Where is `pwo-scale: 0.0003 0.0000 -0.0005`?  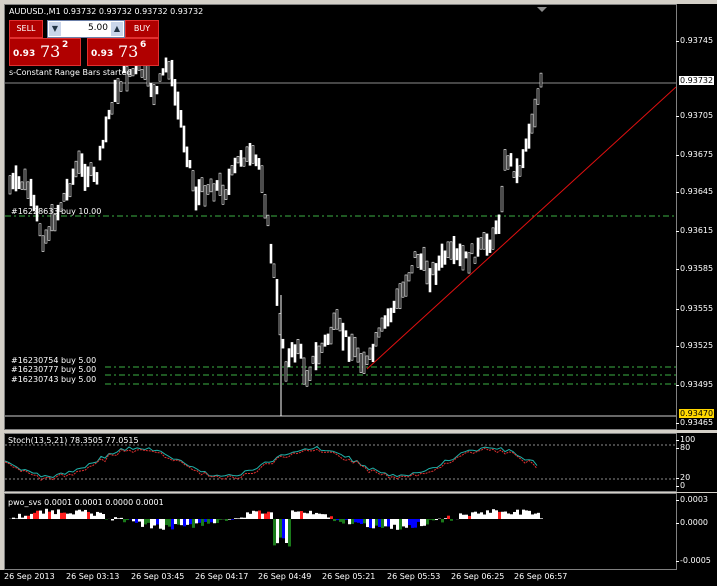
pwo-scale: 0.0003 0.0000 -0.0005 is located at coordinates (696, 531).